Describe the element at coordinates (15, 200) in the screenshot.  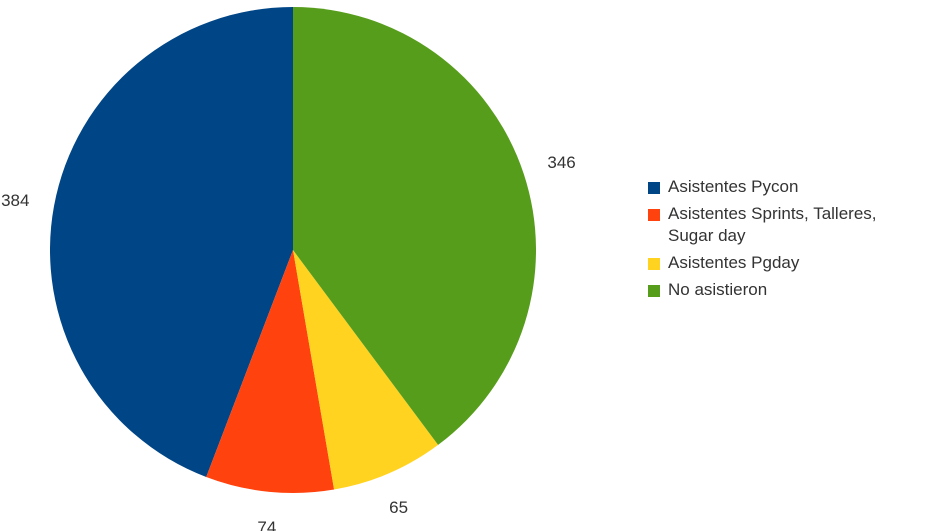
I see `slice-value-label-0: 384` at that location.